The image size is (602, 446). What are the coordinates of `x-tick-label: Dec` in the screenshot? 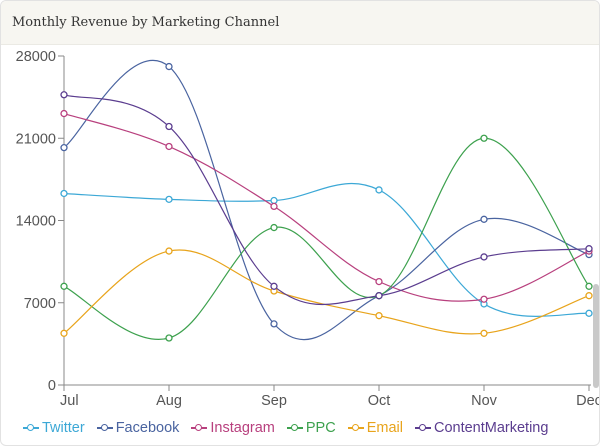 It's located at (588, 401).